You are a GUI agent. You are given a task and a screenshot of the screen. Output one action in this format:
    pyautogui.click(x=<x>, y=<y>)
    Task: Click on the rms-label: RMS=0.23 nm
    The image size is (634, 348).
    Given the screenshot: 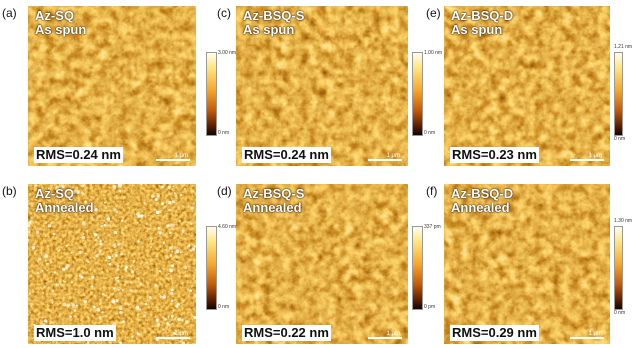 What is the action you would take?
    pyautogui.click(x=494, y=155)
    